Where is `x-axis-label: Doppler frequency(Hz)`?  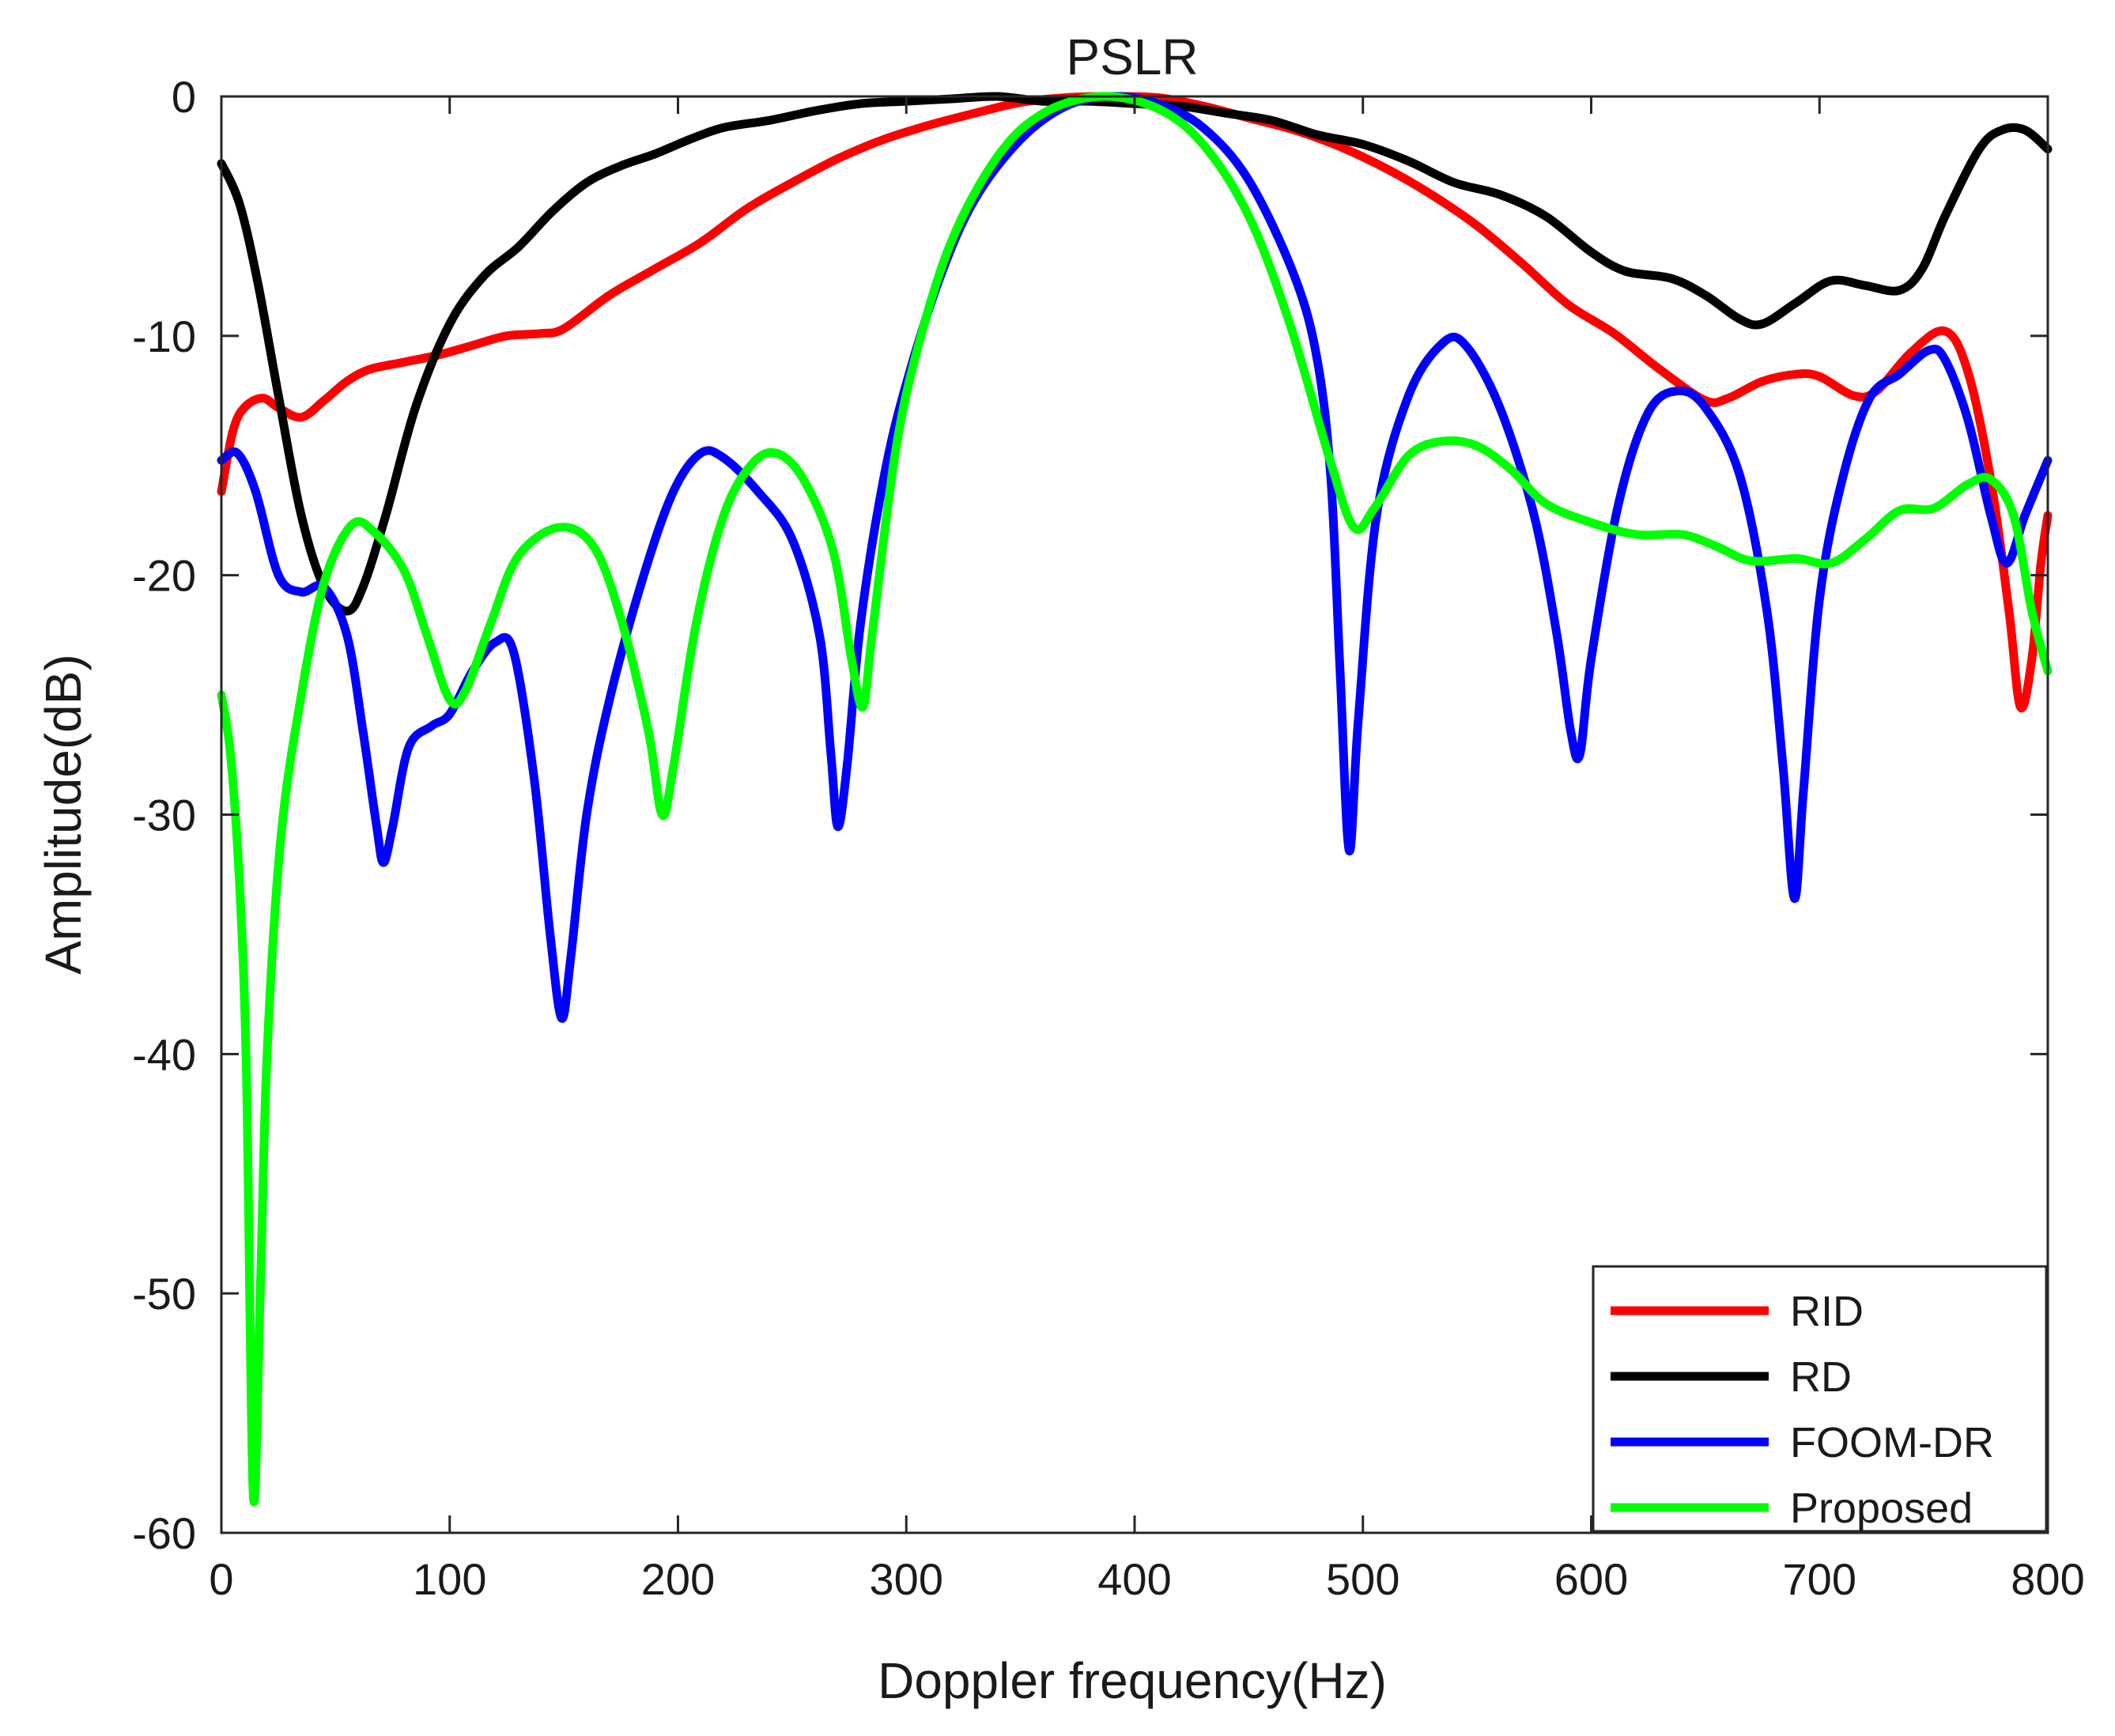 x-axis-label: Doppler frequency(Hz) is located at coordinates (1132, 1680).